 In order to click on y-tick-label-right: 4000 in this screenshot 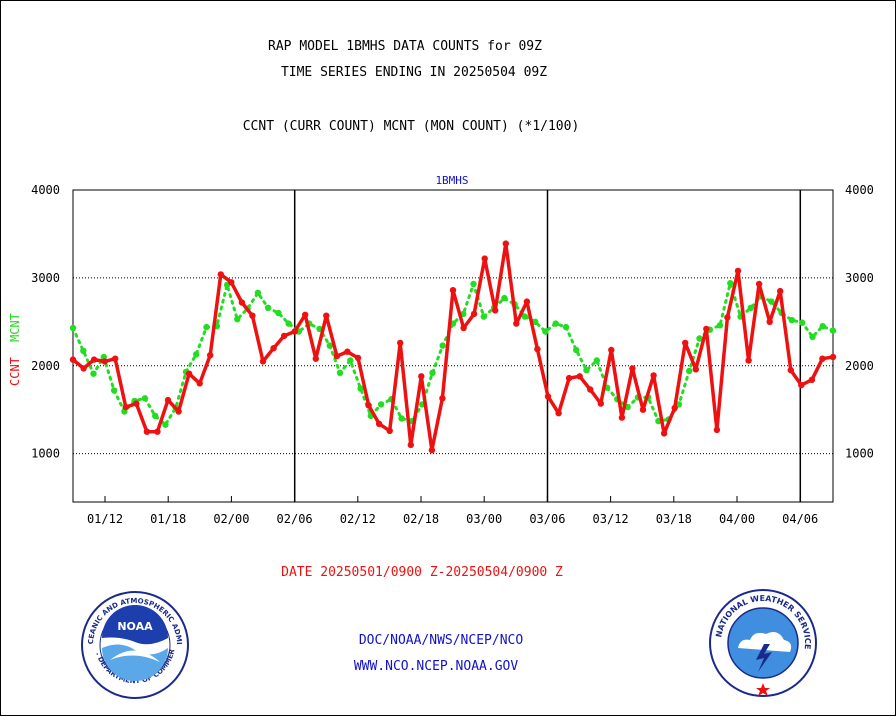, I will do `click(859, 190)`.